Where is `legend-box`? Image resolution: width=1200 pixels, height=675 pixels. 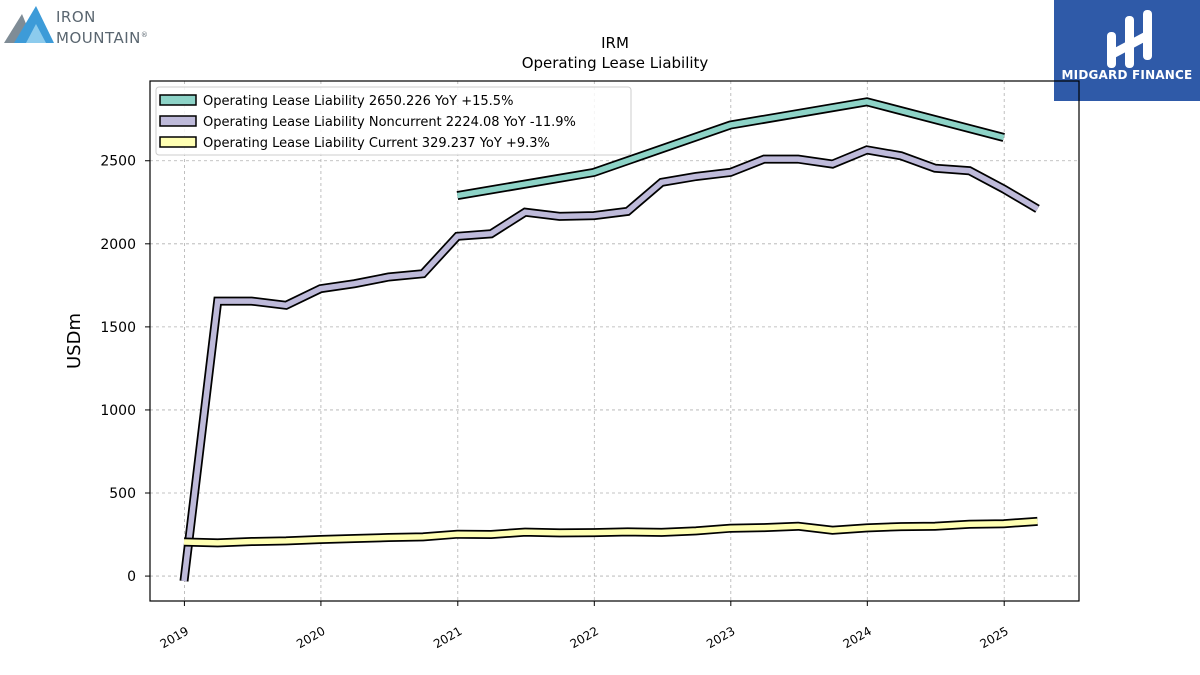
legend-box is located at coordinates (393, 121).